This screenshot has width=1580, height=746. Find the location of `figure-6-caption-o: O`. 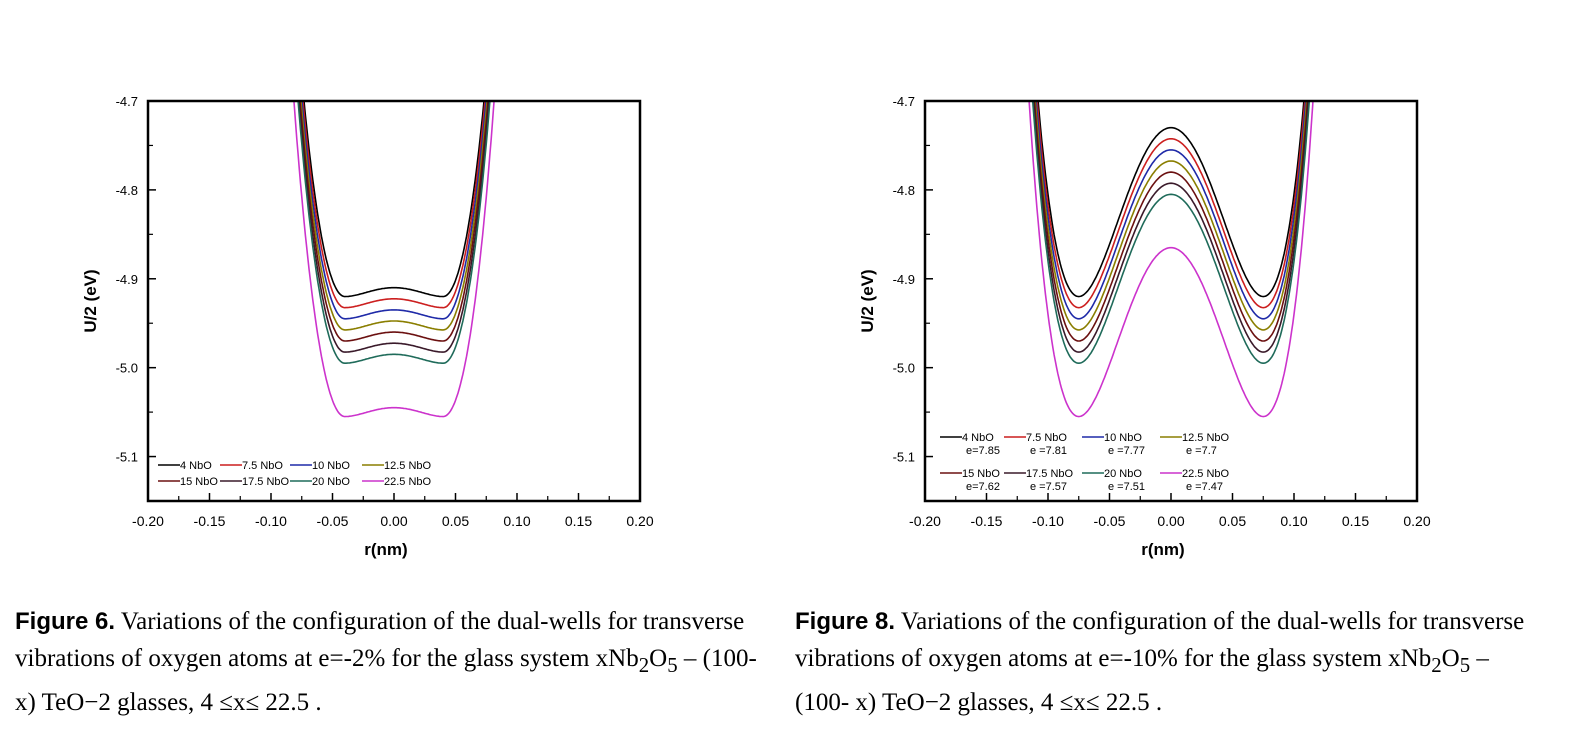

figure-6-caption-o: O is located at coordinates (658, 658).